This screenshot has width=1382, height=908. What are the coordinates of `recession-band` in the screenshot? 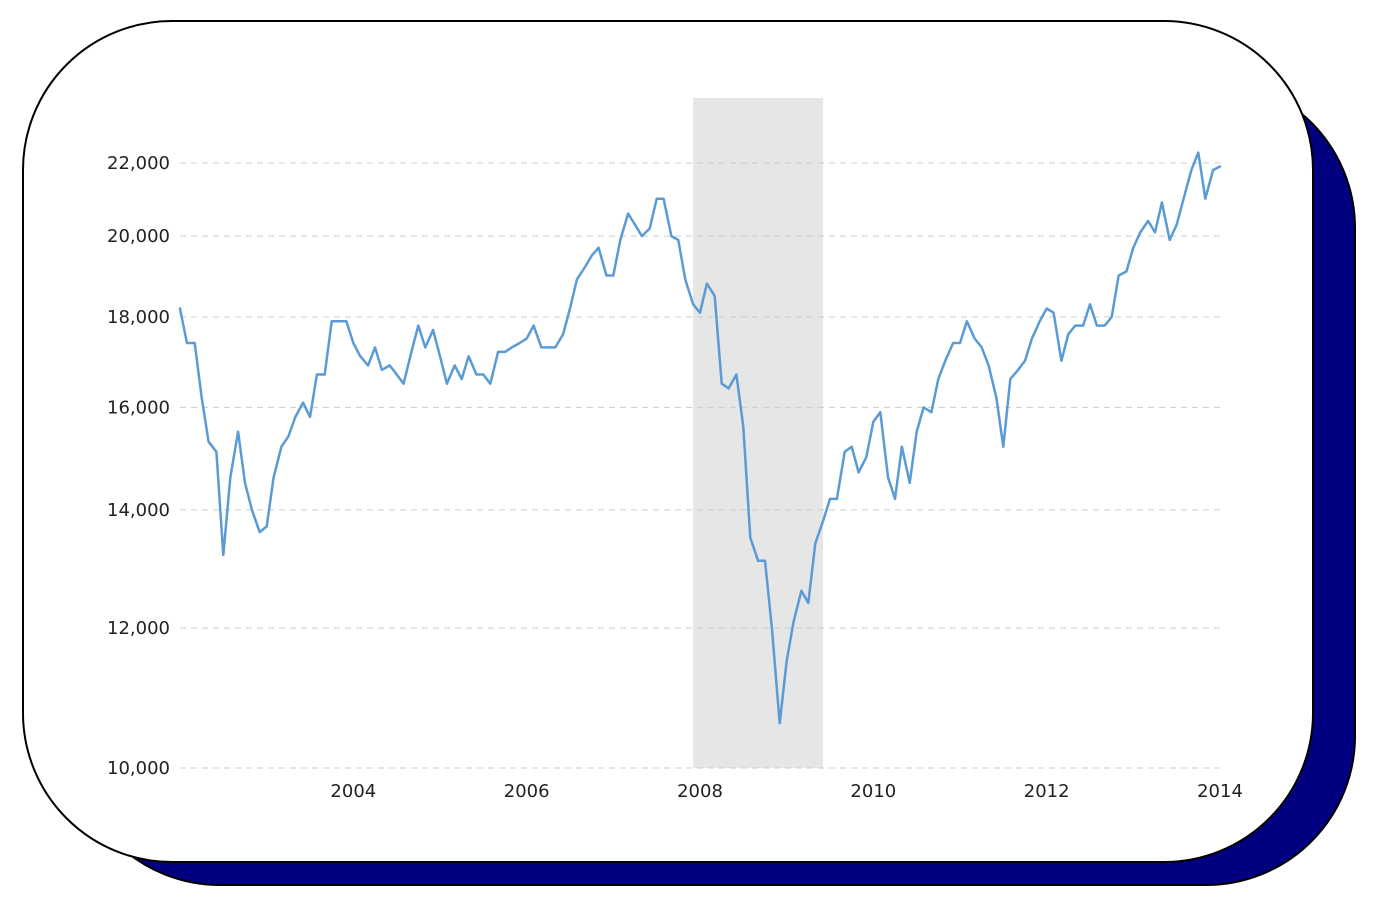 It's located at (758, 433).